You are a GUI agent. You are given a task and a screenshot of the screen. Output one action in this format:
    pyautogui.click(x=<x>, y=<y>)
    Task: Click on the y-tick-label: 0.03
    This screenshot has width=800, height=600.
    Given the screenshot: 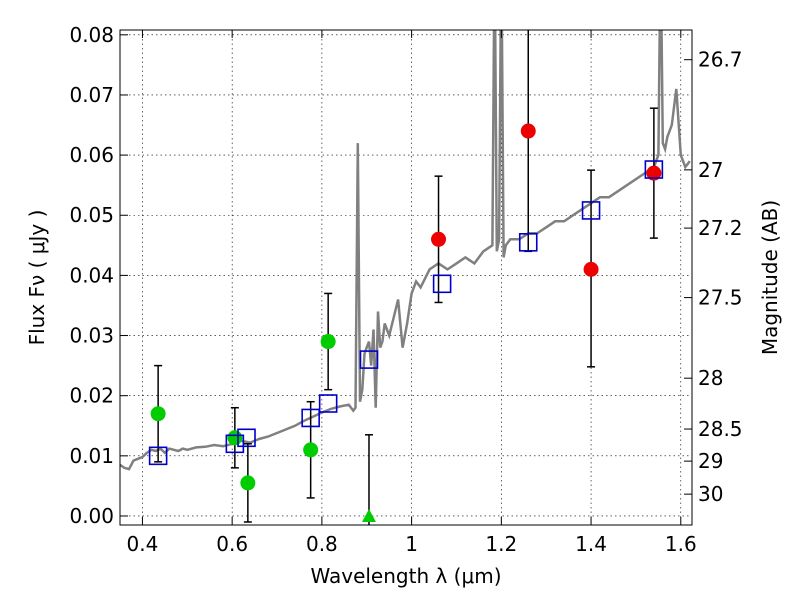 What is the action you would take?
    pyautogui.click(x=91, y=336)
    